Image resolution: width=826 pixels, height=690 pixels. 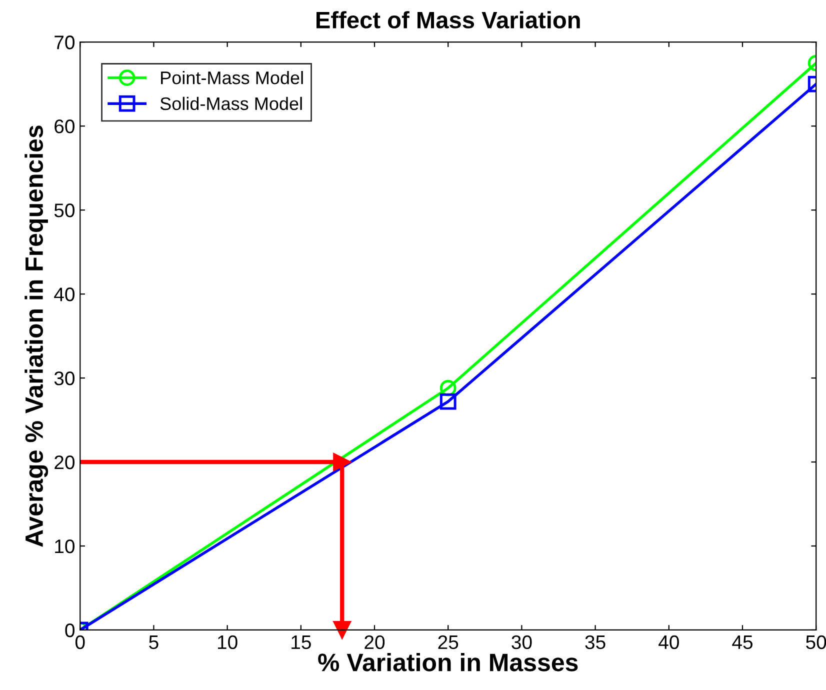 What do you see at coordinates (64, 546) in the screenshot?
I see `y-tick-label: 10` at bounding box center [64, 546].